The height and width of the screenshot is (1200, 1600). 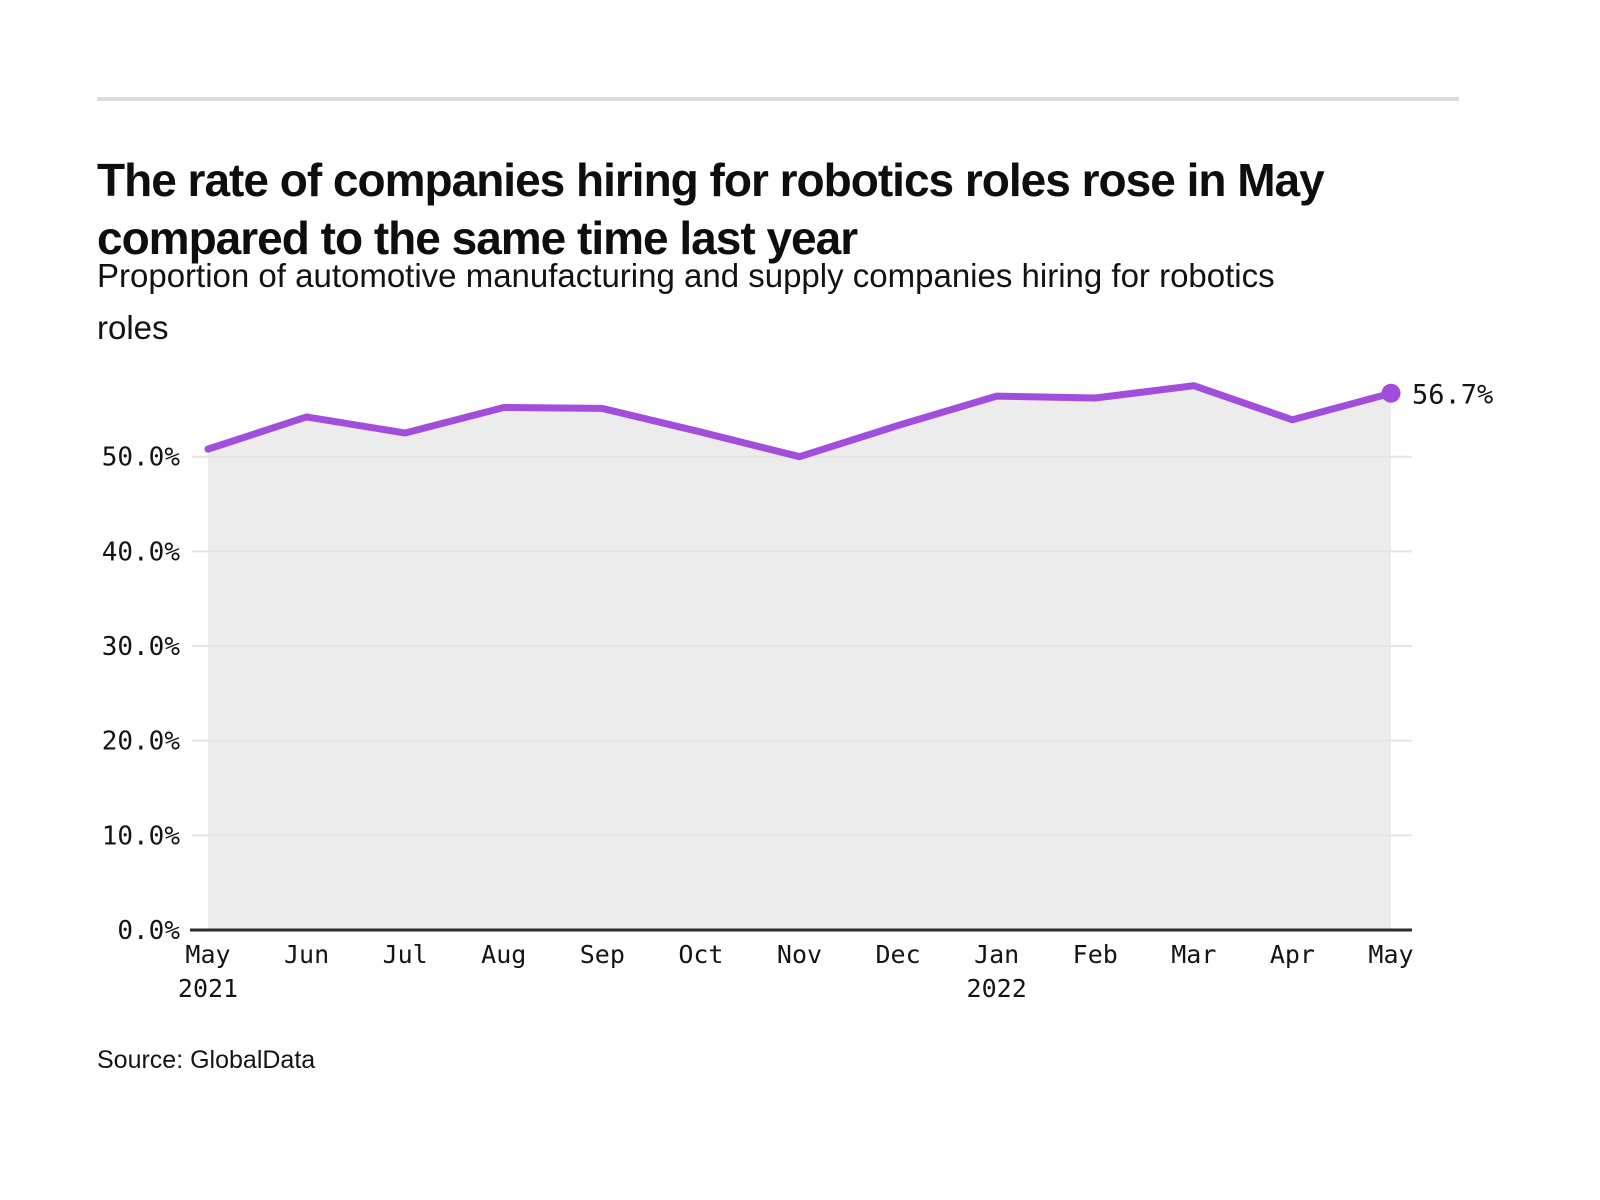 What do you see at coordinates (1391, 393) in the screenshot?
I see `last-point-marker` at bounding box center [1391, 393].